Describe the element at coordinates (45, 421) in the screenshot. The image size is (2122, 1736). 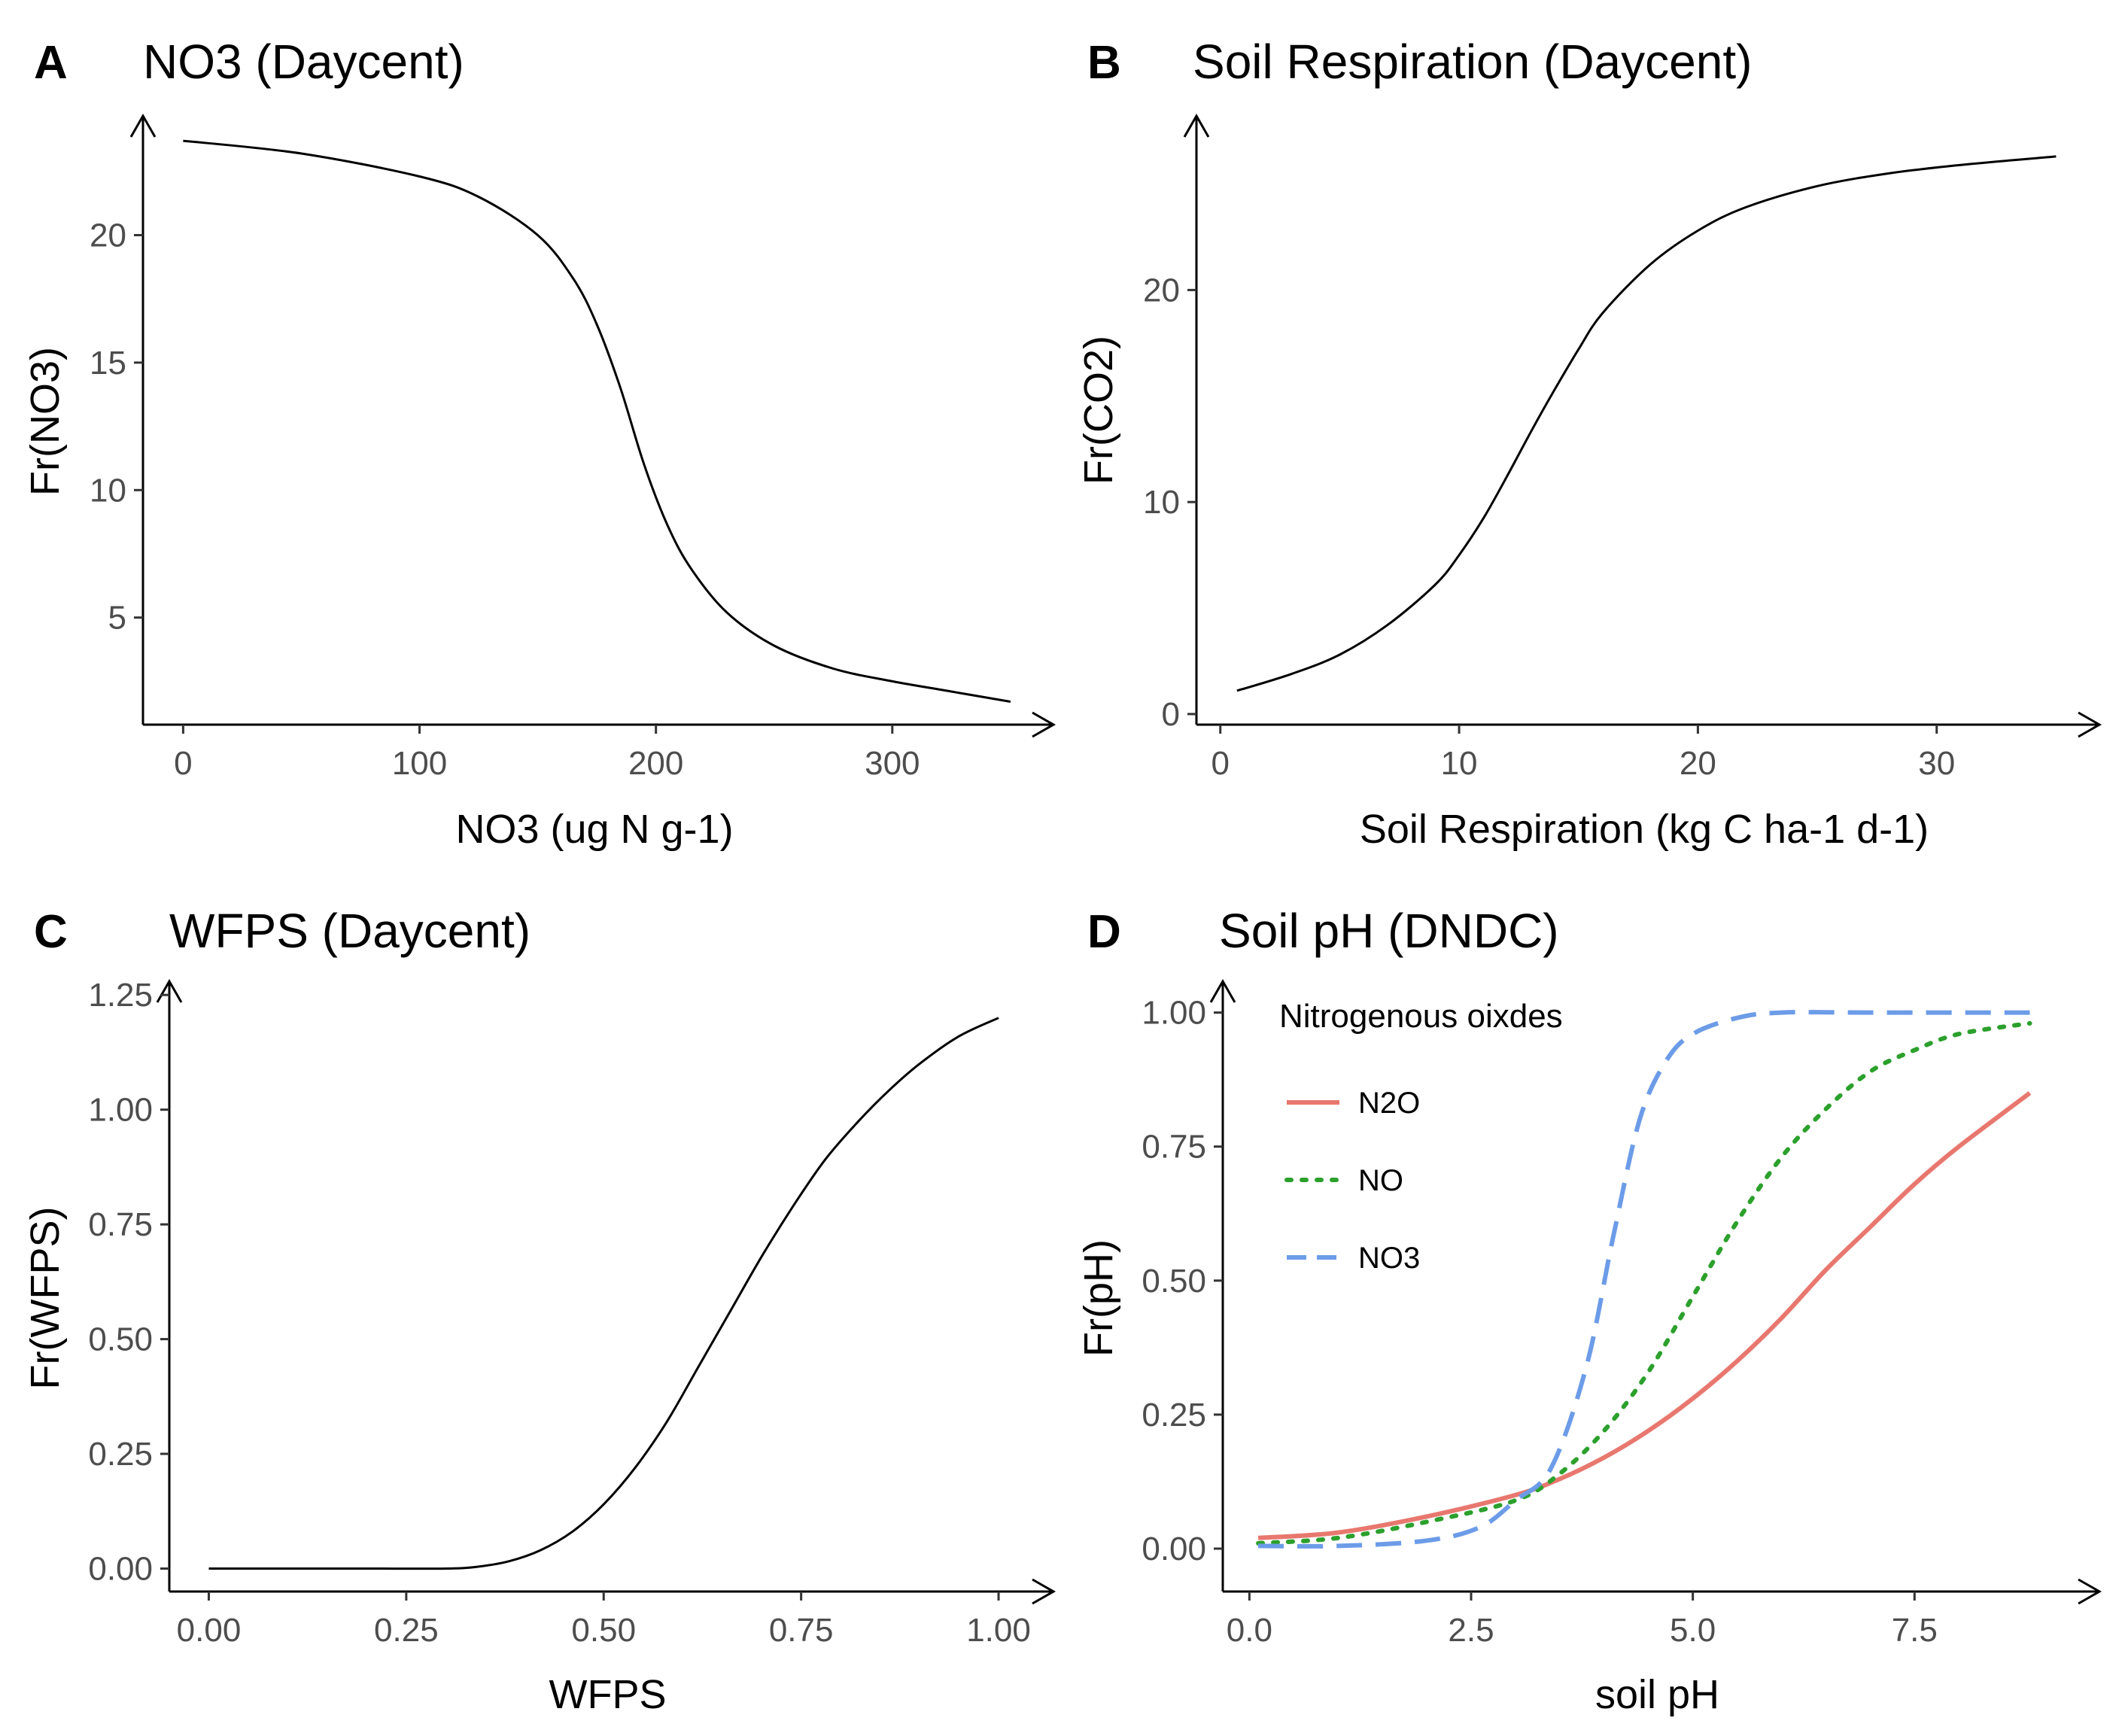
I see `y-axis-title: Fr(NO3)` at that location.